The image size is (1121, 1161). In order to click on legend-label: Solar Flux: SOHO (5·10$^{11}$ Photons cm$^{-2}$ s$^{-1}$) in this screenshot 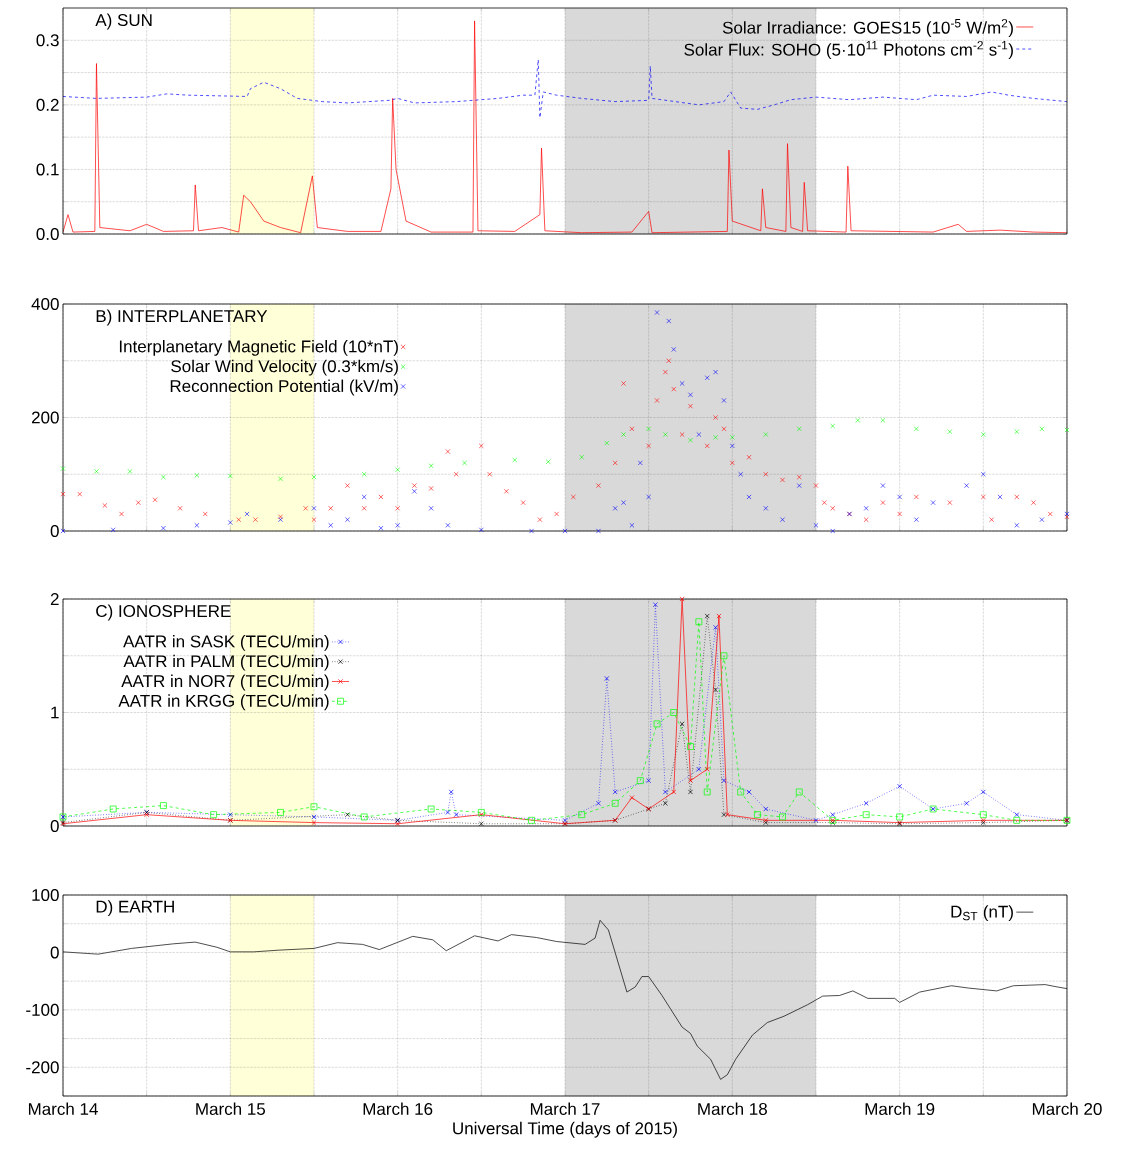, I will do `click(848, 50)`.